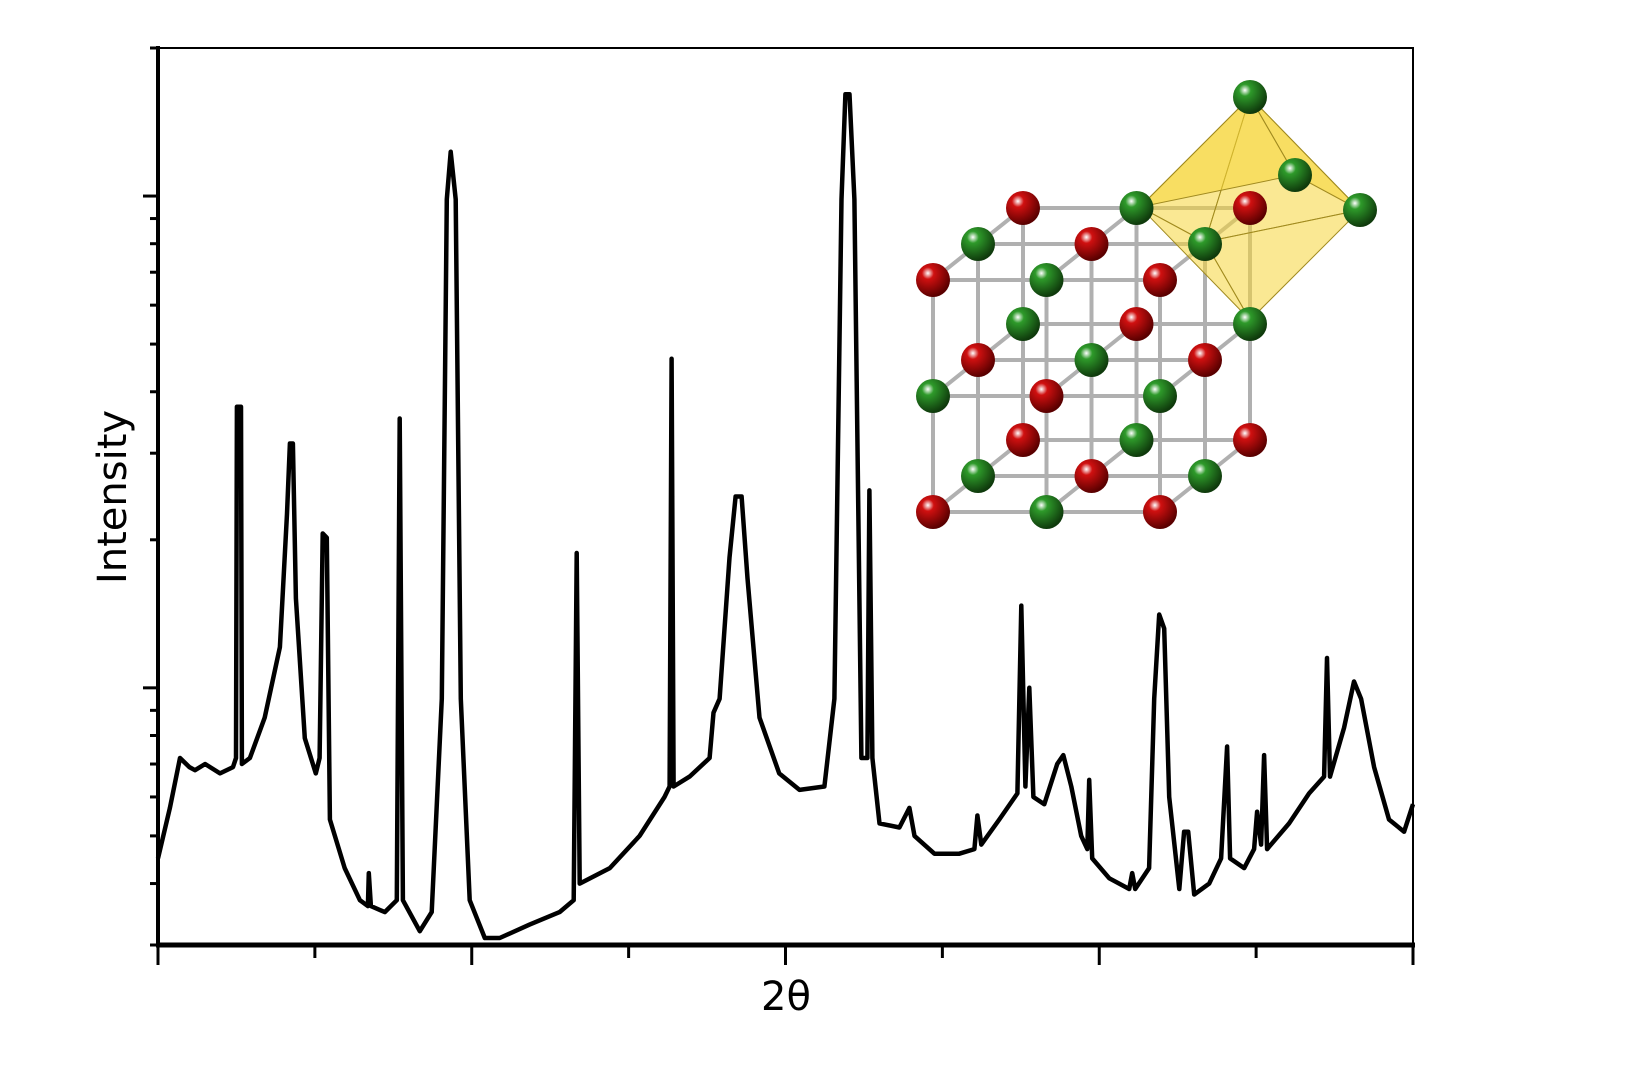 This screenshot has width=1635, height=1090. What do you see at coordinates (786, 997) in the screenshot?
I see `x-axis-label: 2θ` at bounding box center [786, 997].